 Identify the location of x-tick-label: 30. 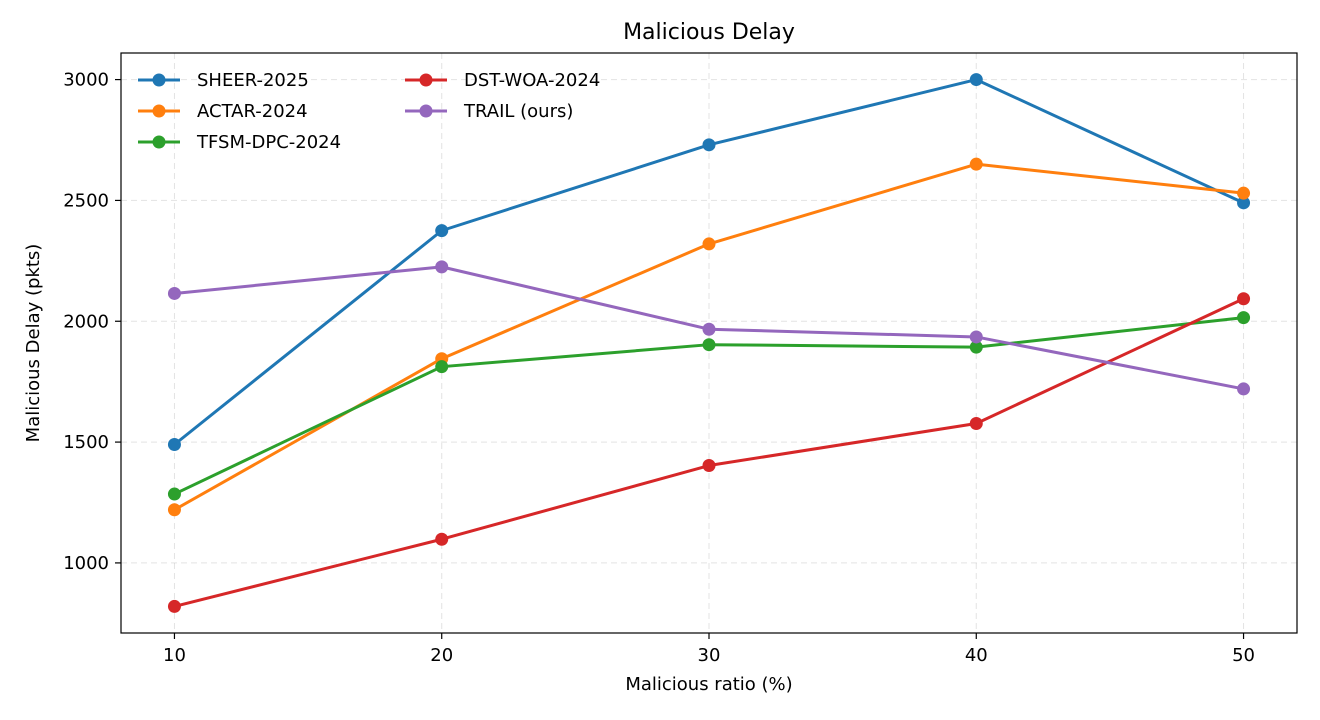
(709, 655).